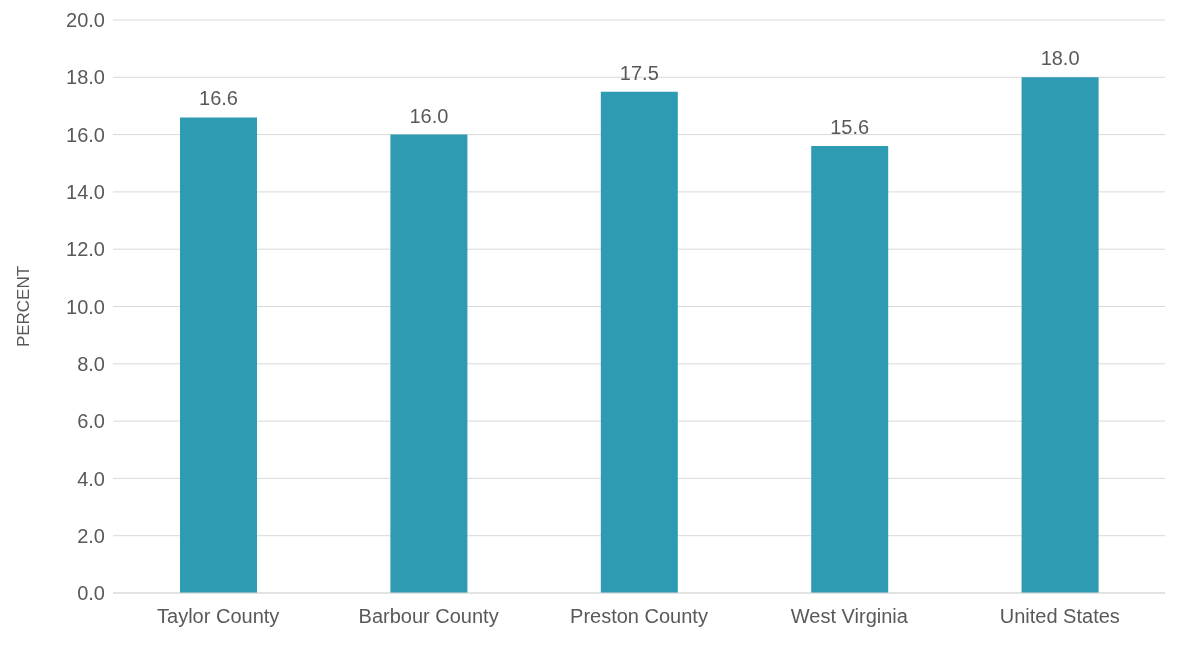 Image resolution: width=1183 pixels, height=646 pixels. I want to click on y-tick-label: 16.0, so click(85, 134).